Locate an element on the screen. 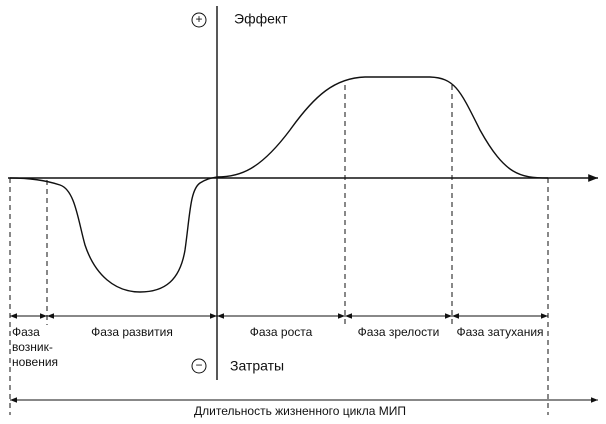 The height and width of the screenshot is (424, 606). duration-label: Длительность жизненного цикла МИП is located at coordinates (300, 411).